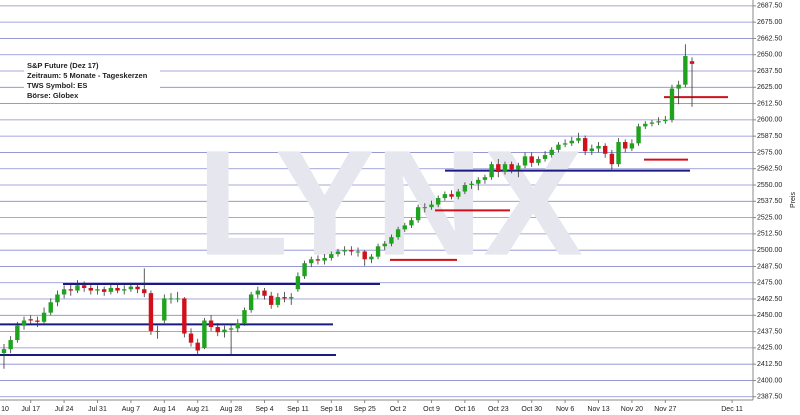 This screenshot has height=415, width=800. I want to click on x-tick-label: Sep 25, so click(365, 409).